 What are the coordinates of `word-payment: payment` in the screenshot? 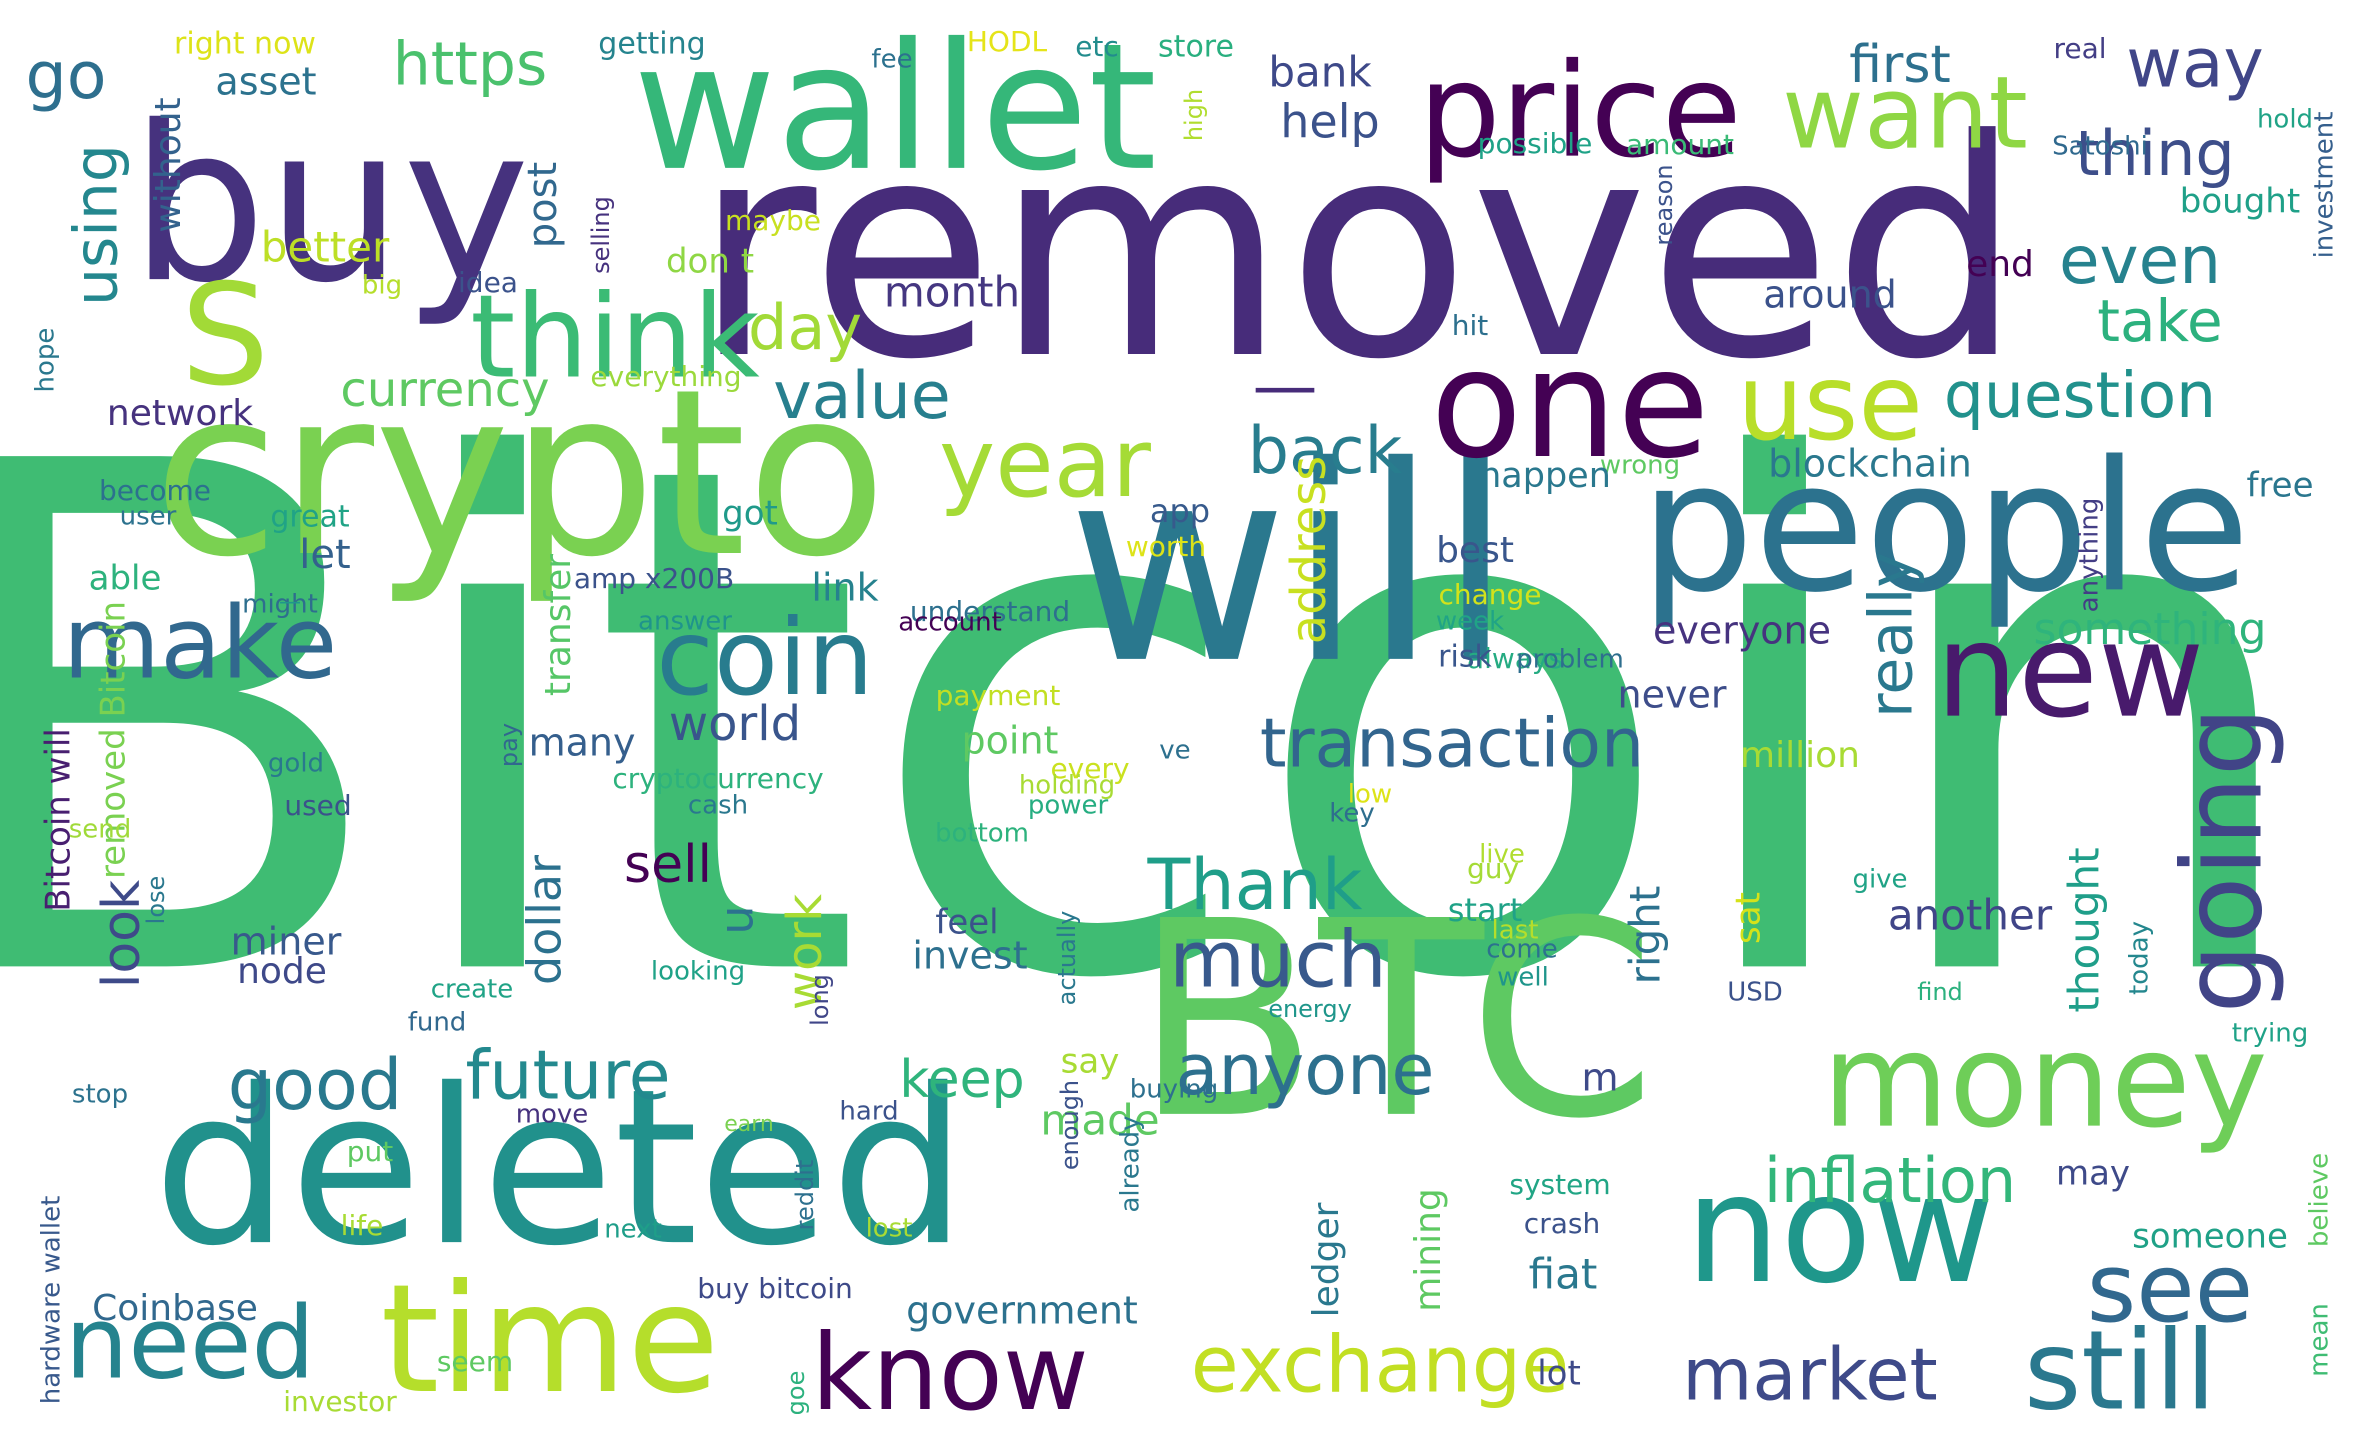 It's located at (998, 695).